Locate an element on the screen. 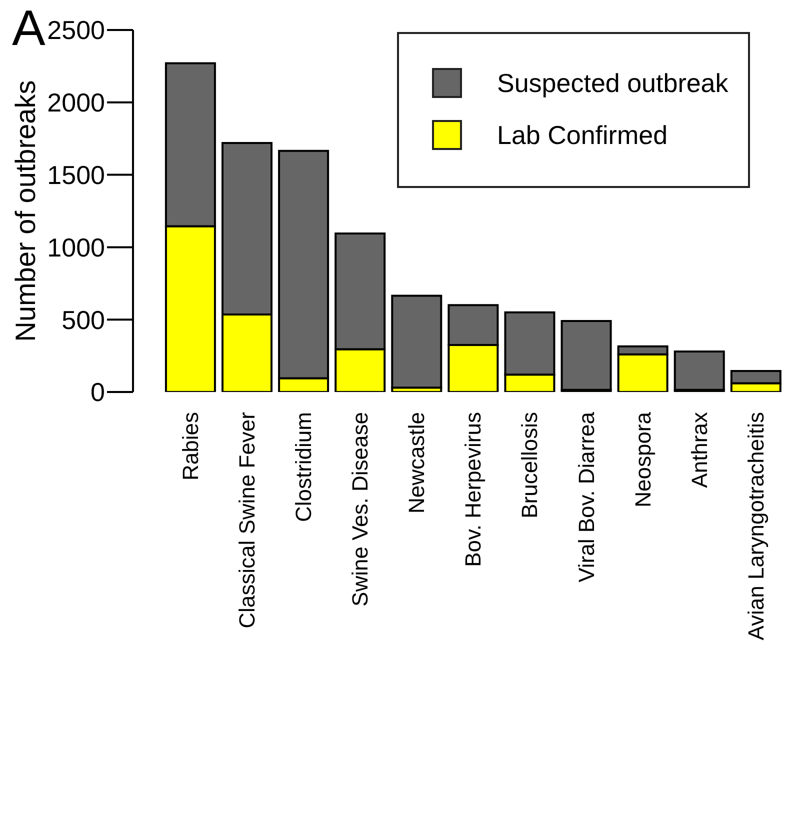  x-tick-label: Rabies is located at coordinates (190, 446).